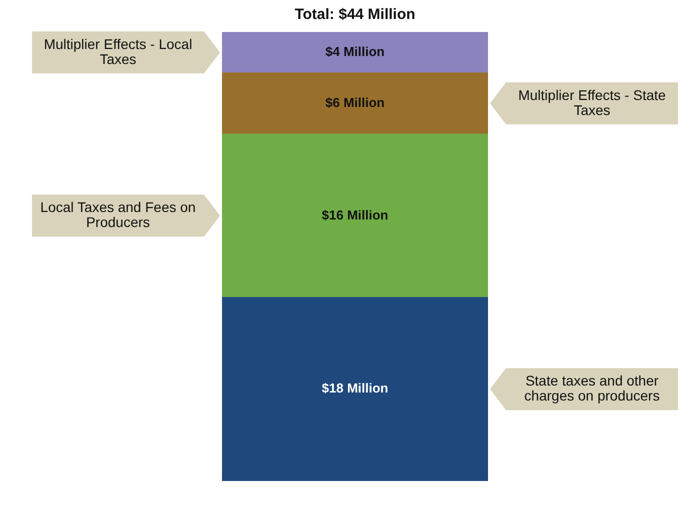 Image resolution: width=700 pixels, height=508 pixels. I want to click on data-label: $18 Million, so click(355, 388).